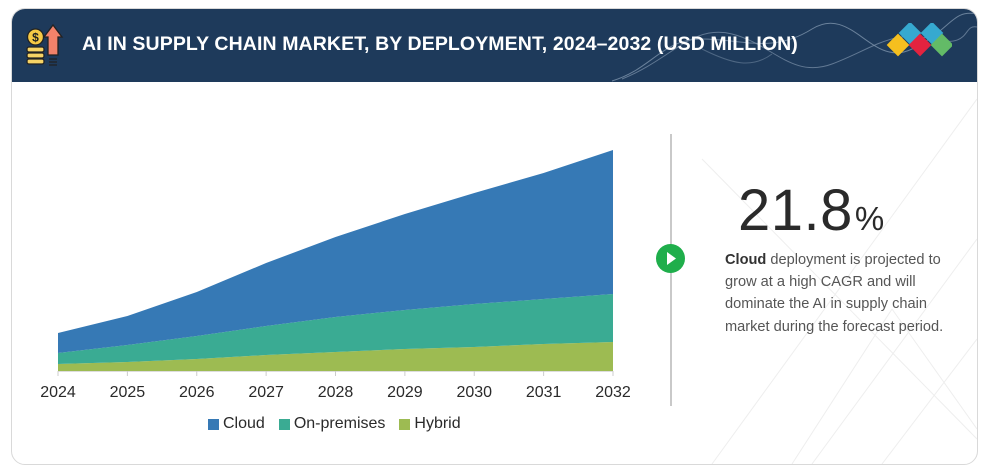 This screenshot has height=469, width=982. What do you see at coordinates (244, 423) in the screenshot?
I see `legend-label-cloud: Cloud` at bounding box center [244, 423].